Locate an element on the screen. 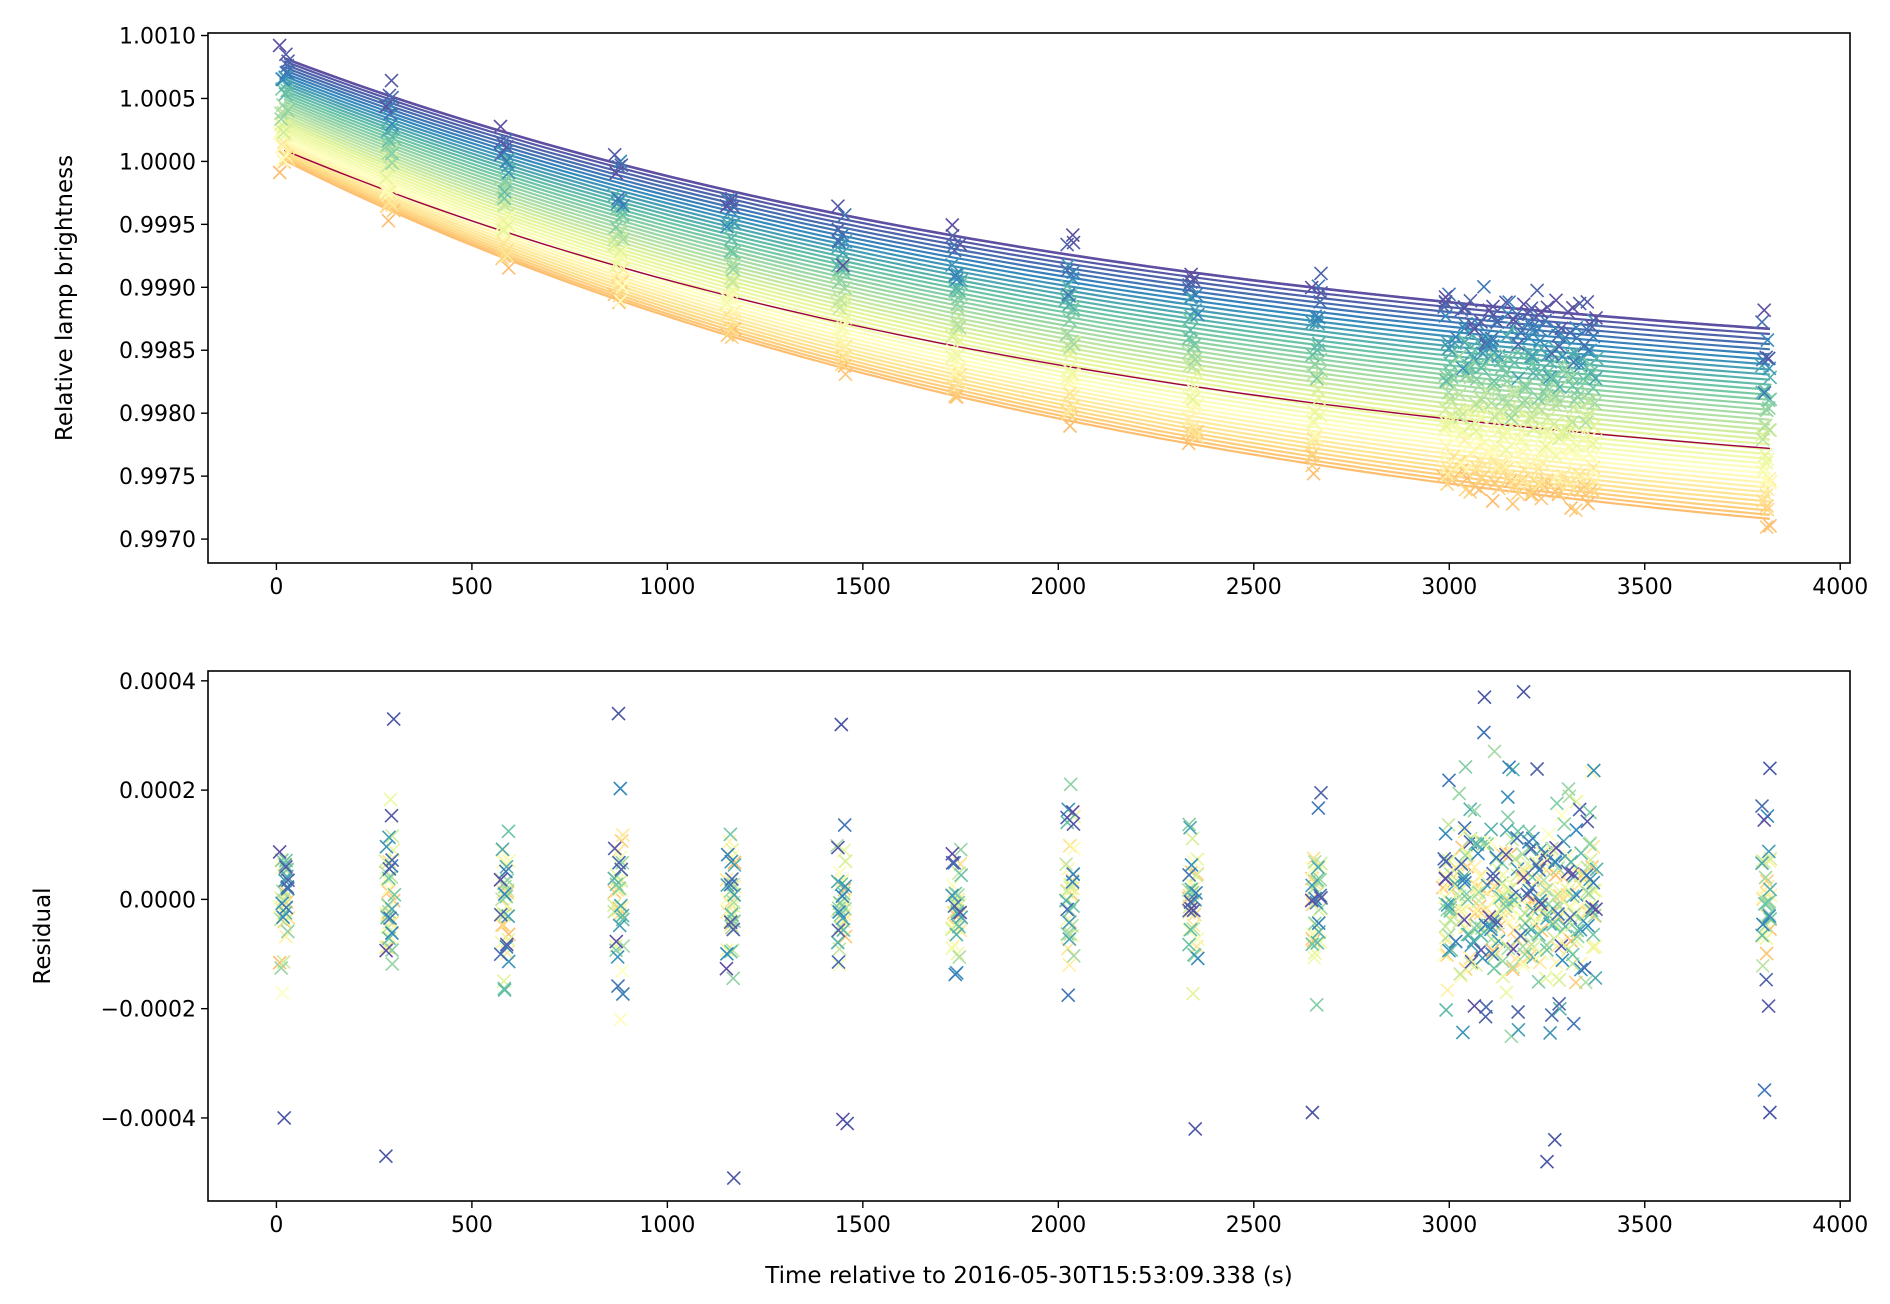  y-tick-label: 0.0004 is located at coordinates (157, 682).